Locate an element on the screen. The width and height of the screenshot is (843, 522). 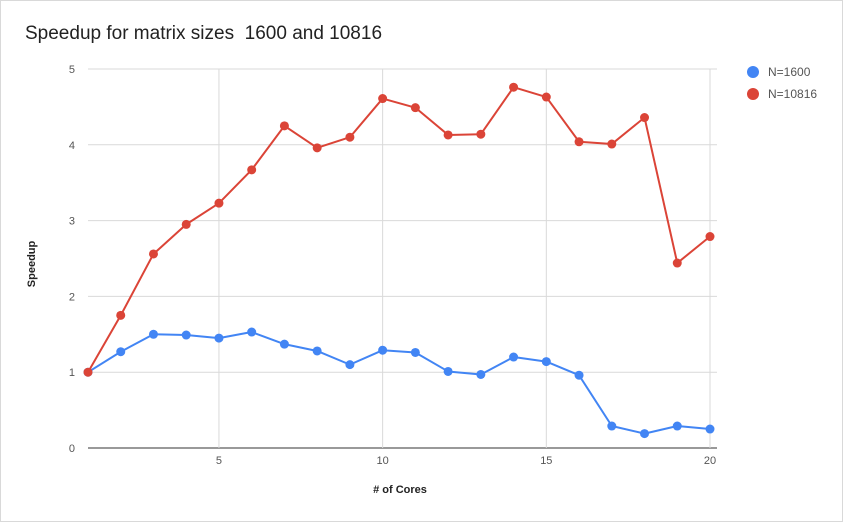
legend: N=1600 N=10816 is located at coordinates (782, 83).